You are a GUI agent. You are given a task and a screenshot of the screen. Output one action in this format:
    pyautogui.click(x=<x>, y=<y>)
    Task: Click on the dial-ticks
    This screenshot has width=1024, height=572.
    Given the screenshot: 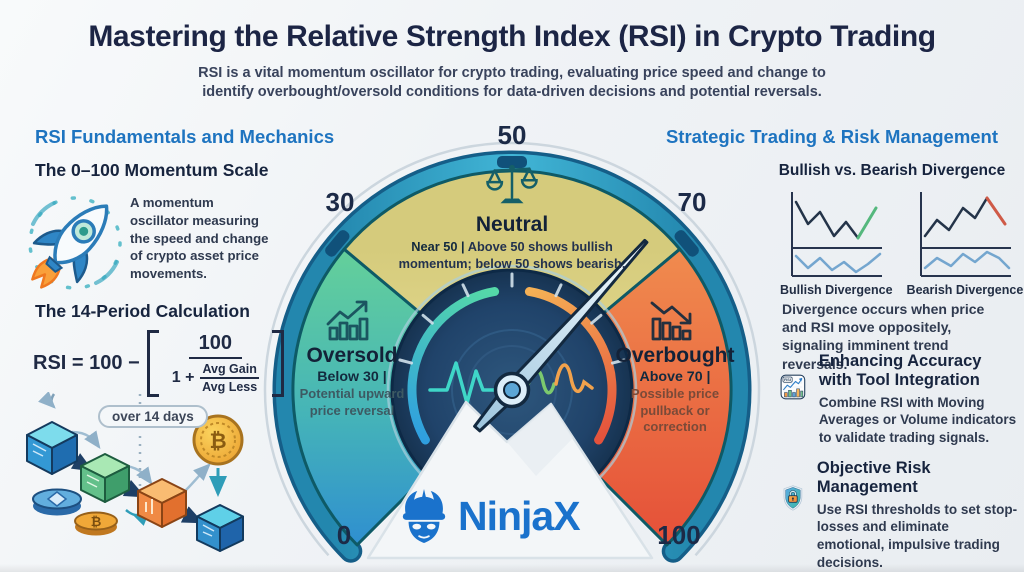 What is the action you would take?
    pyautogui.click(x=512, y=318)
    